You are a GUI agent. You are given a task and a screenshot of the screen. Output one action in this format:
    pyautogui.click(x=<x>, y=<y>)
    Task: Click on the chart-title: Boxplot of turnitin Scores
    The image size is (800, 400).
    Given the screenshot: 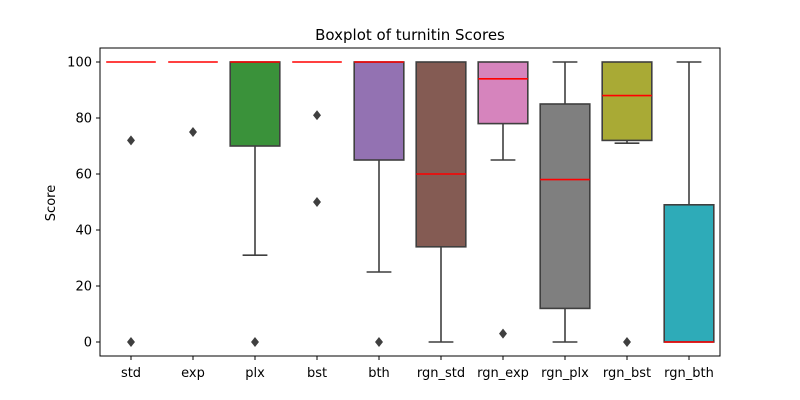 What is the action you would take?
    pyautogui.click(x=410, y=35)
    